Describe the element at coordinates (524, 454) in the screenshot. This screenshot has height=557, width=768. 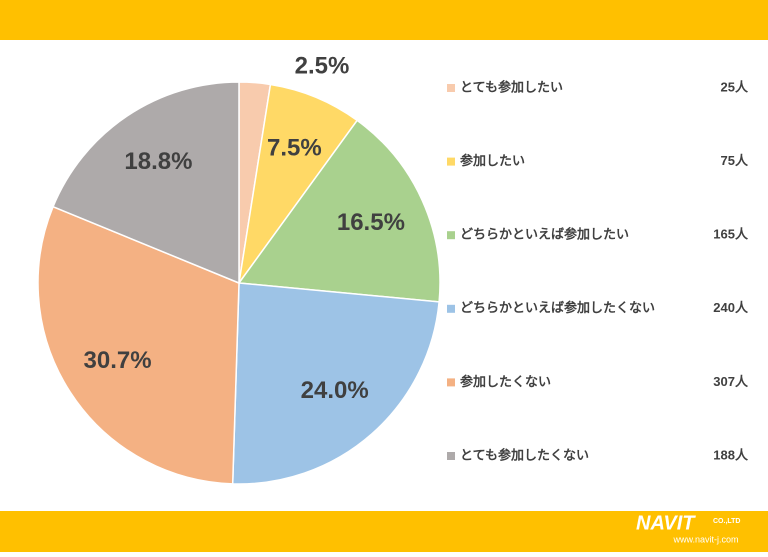
I see `legend-label: とても参加したくない` at that location.